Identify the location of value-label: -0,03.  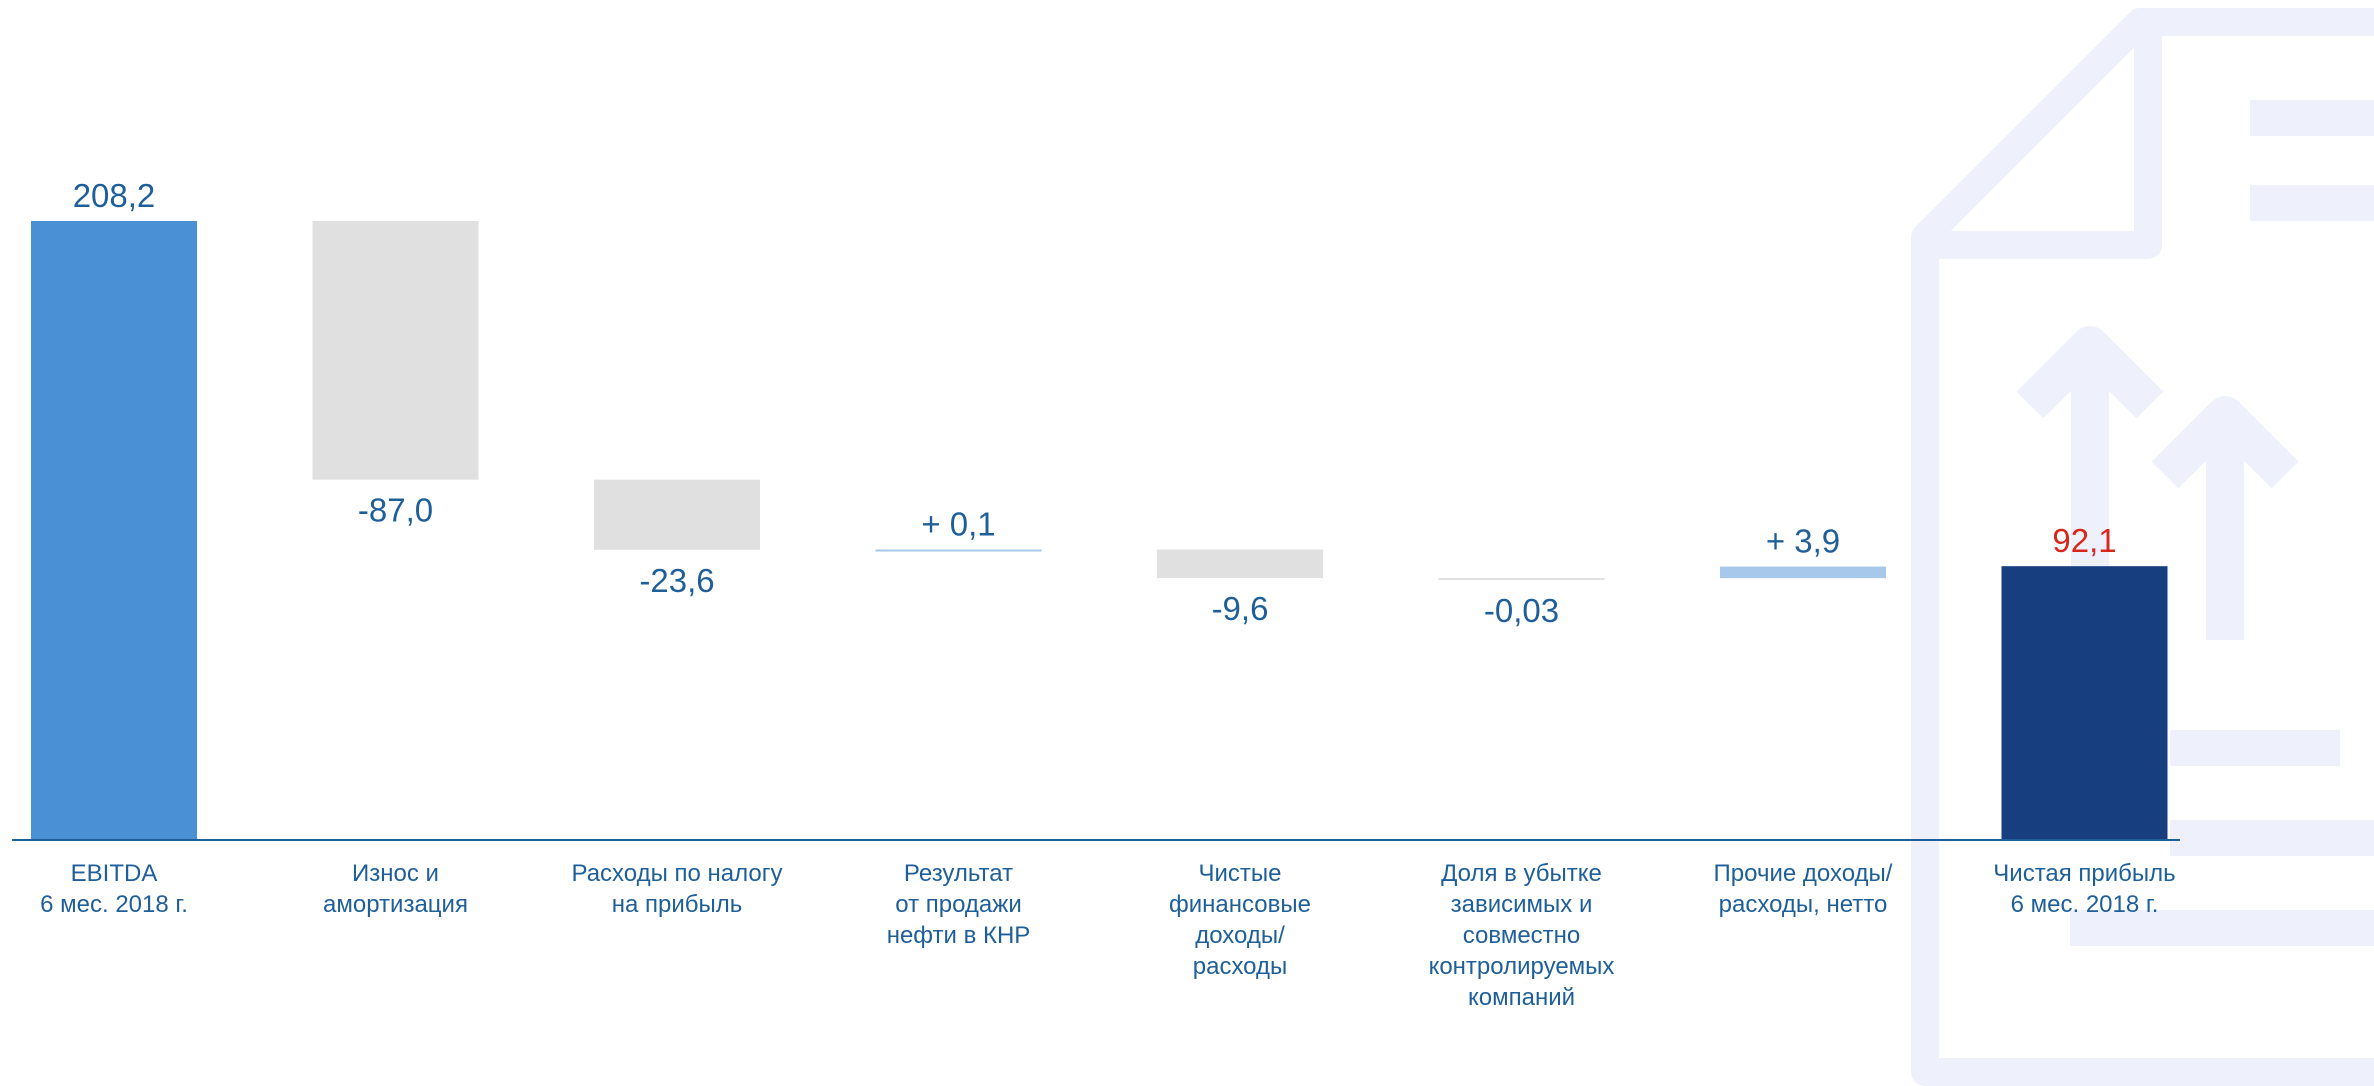
(1521, 610).